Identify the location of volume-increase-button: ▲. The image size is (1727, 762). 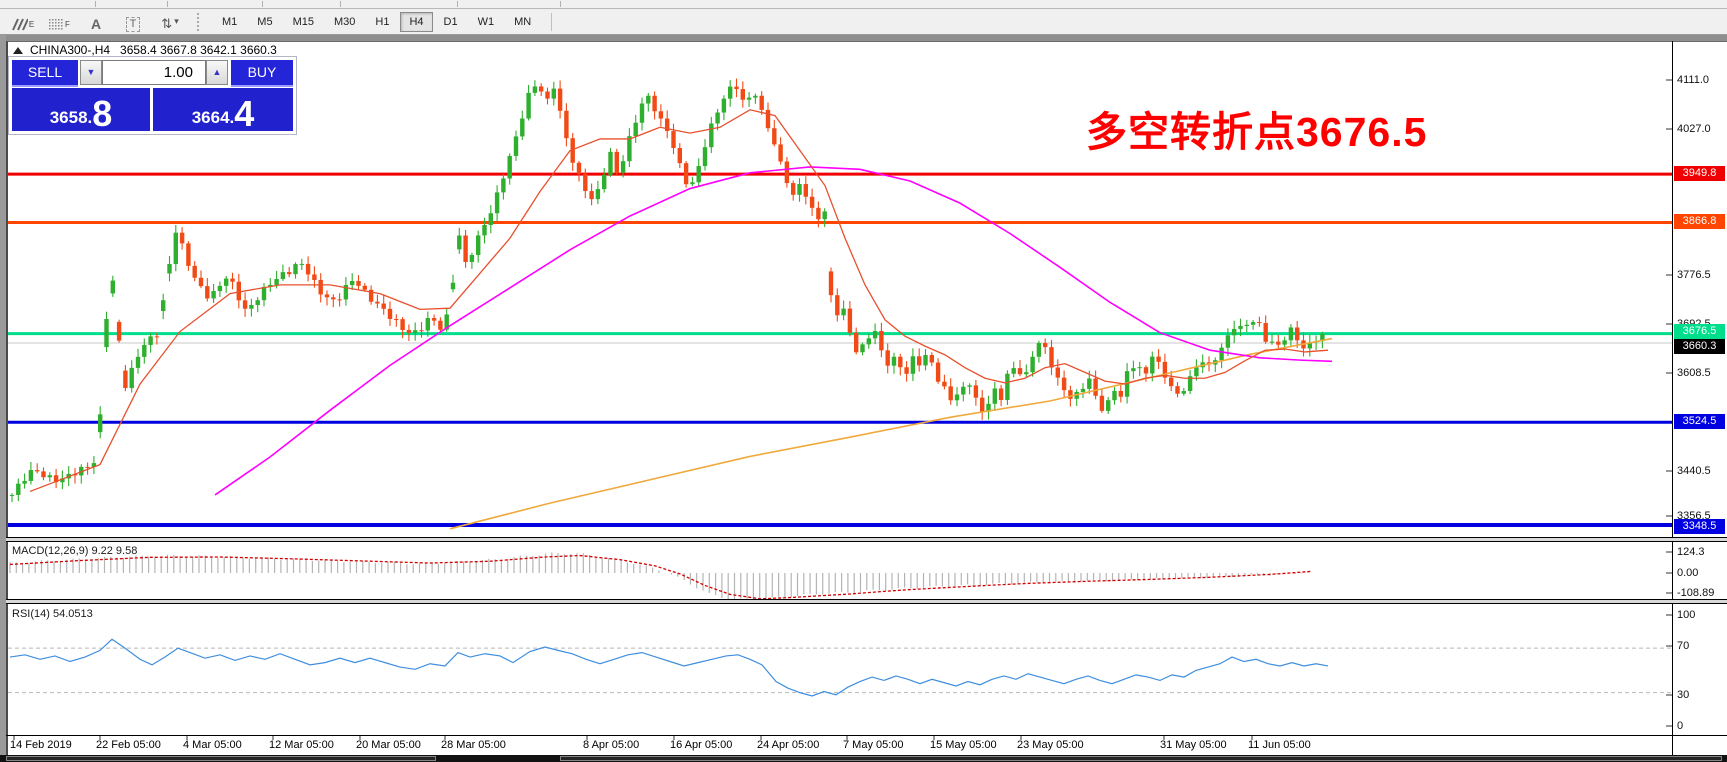
(217, 72).